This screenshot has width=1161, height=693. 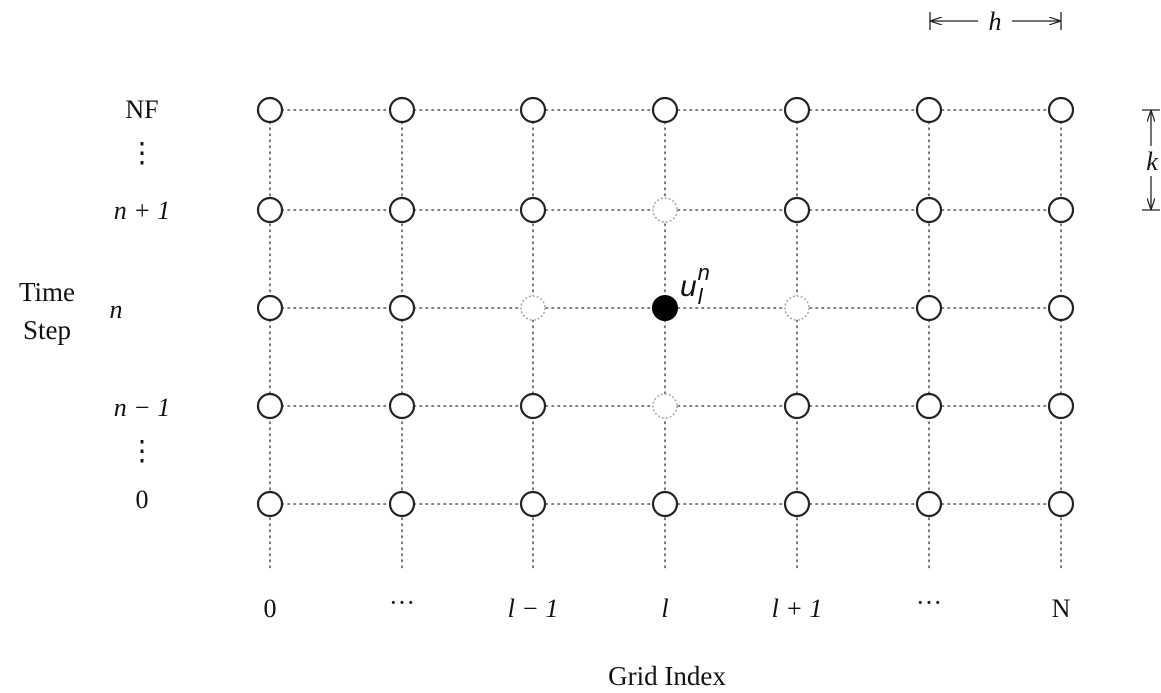 What do you see at coordinates (664, 608) in the screenshot?
I see `col-label-l: l` at bounding box center [664, 608].